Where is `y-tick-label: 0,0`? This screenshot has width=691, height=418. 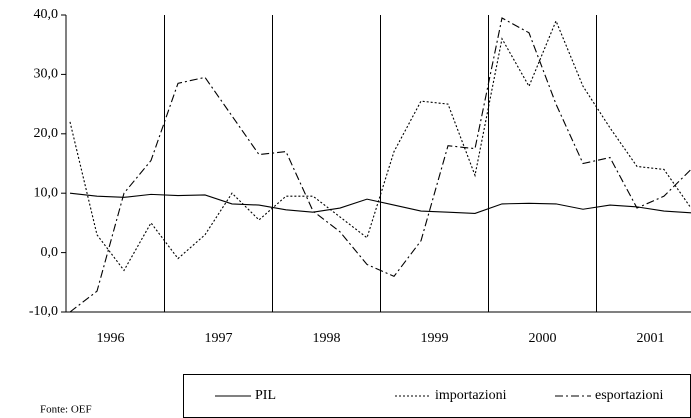
y-tick-label: 0,0 is located at coordinates (50, 252).